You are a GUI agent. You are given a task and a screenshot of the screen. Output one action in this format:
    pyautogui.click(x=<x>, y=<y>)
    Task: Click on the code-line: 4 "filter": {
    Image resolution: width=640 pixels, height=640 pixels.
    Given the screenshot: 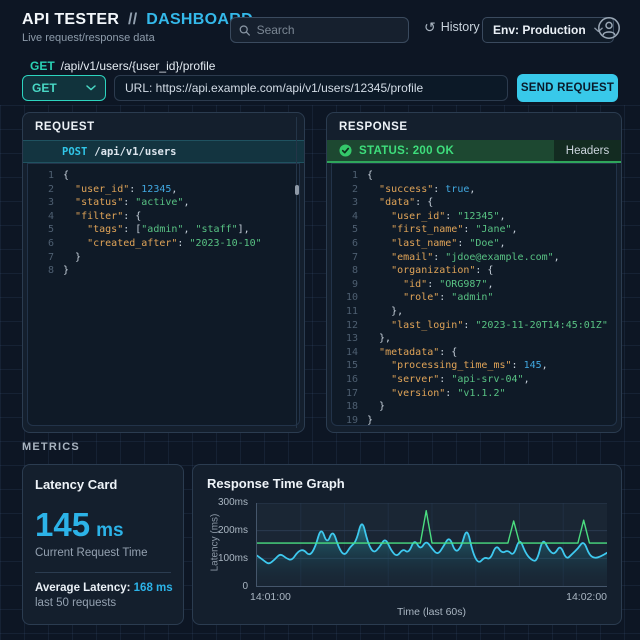 What is the action you would take?
    pyautogui.click(x=94, y=216)
    